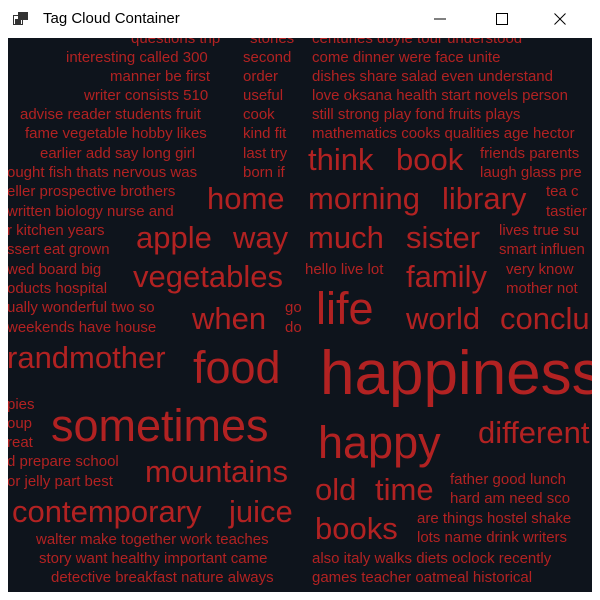 The image size is (600, 600). Describe the element at coordinates (440, 95) in the screenshot. I see `tag-word: love oksana health start novels person` at that location.